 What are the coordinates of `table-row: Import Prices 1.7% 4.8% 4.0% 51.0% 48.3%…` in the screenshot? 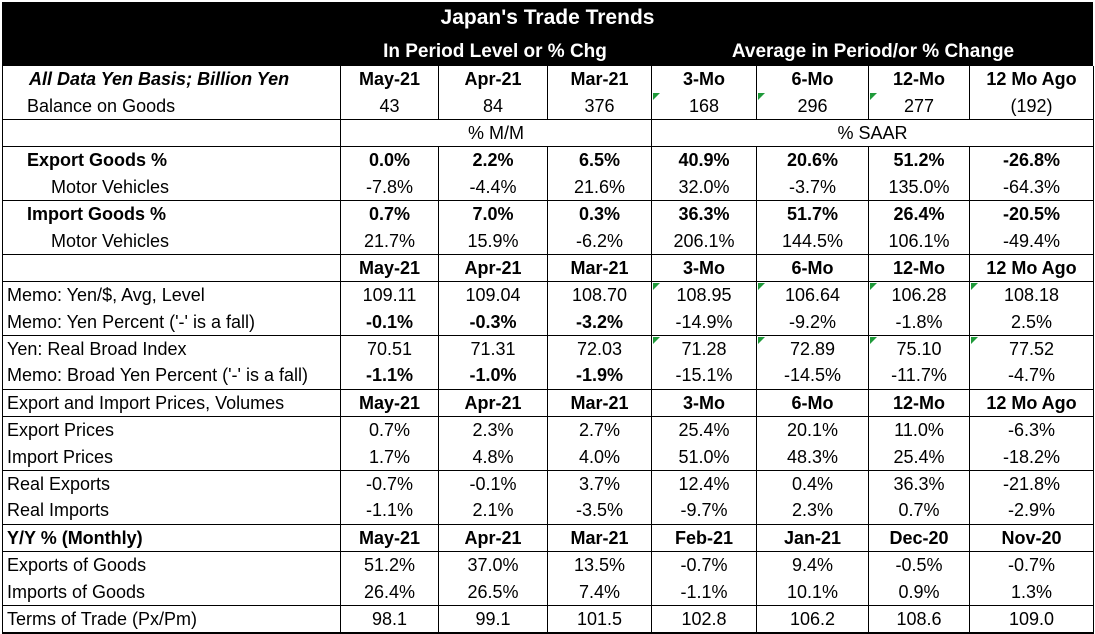 It's located at (548, 457).